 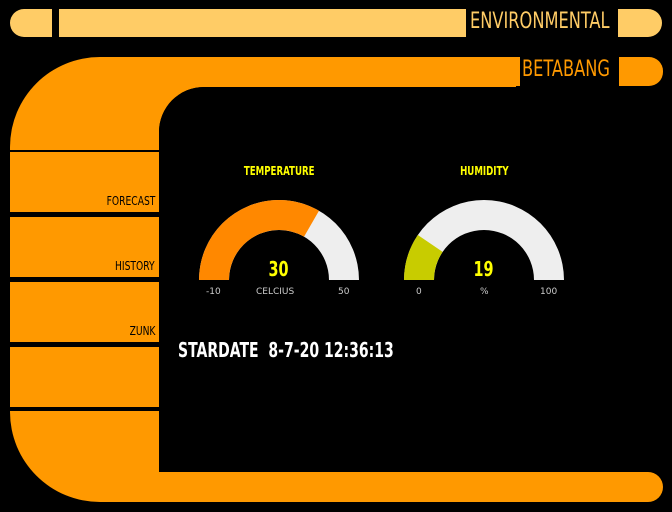 I want to click on temperature-max-label: 50, so click(x=344, y=292).